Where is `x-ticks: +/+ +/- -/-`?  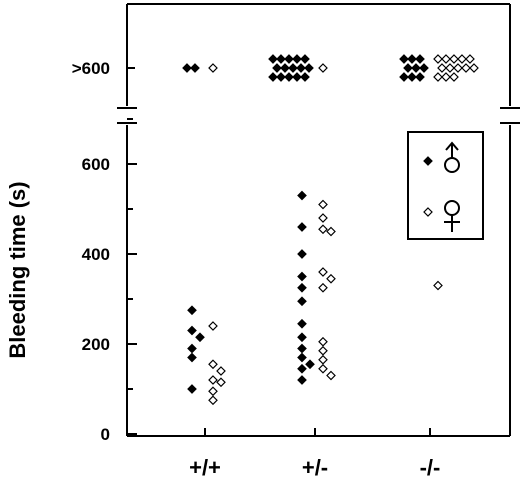
x-ticks: +/+ +/- -/- is located at coordinates (314, 454).